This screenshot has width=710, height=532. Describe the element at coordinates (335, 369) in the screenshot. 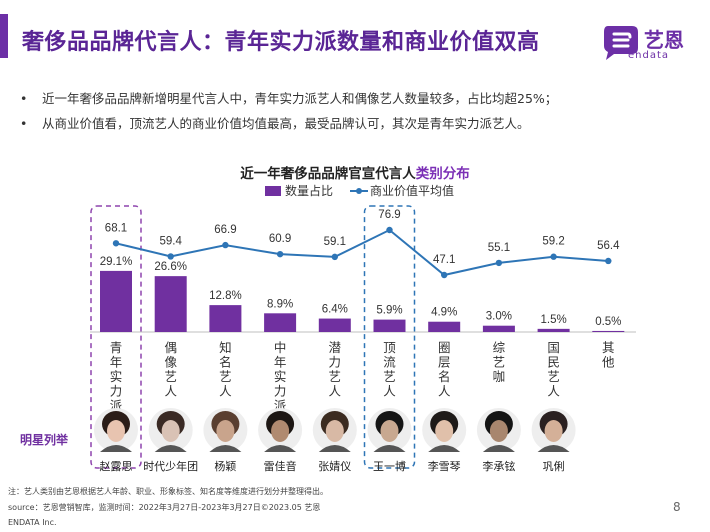

I see `category-label: 潜力艺人` at that location.